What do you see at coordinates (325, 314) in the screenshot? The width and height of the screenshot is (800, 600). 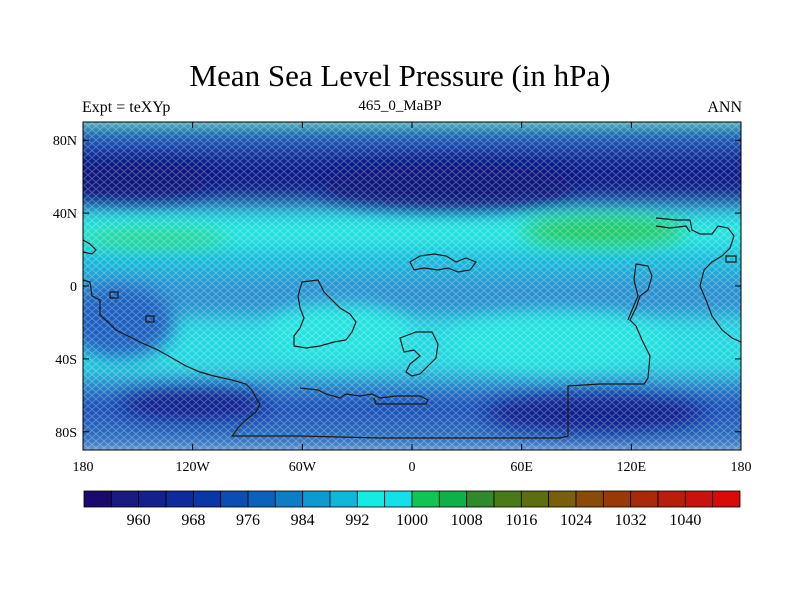 I see `coastline-central-landmass` at bounding box center [325, 314].